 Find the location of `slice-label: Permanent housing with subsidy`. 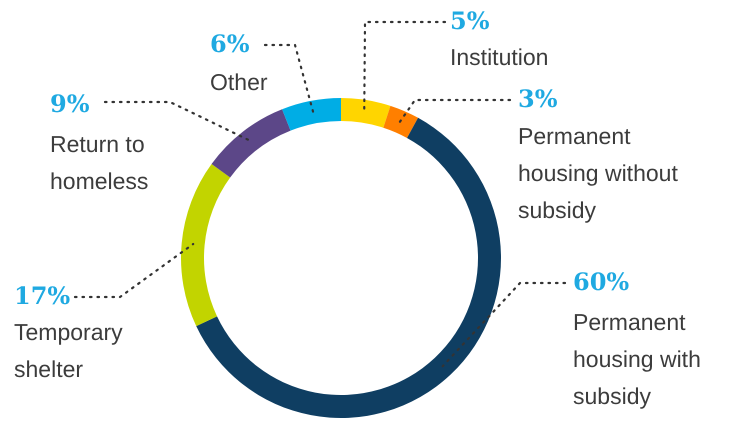

slice-label: Permanent housing with subsidy is located at coordinates (637, 359).